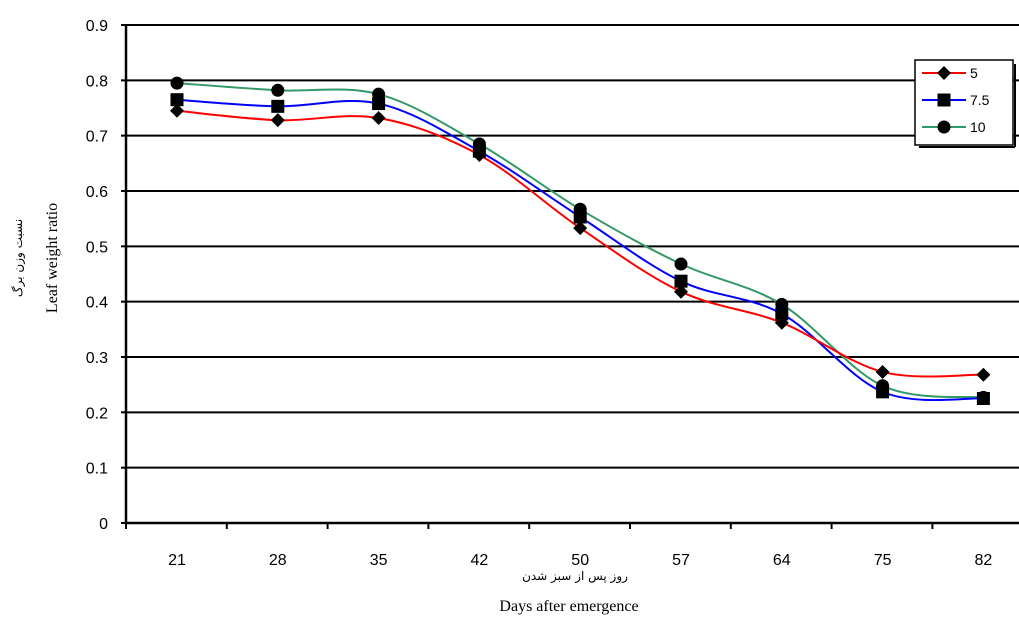 Image resolution: width=1019 pixels, height=619 pixels. I want to click on legend-label: 5, so click(974, 73).